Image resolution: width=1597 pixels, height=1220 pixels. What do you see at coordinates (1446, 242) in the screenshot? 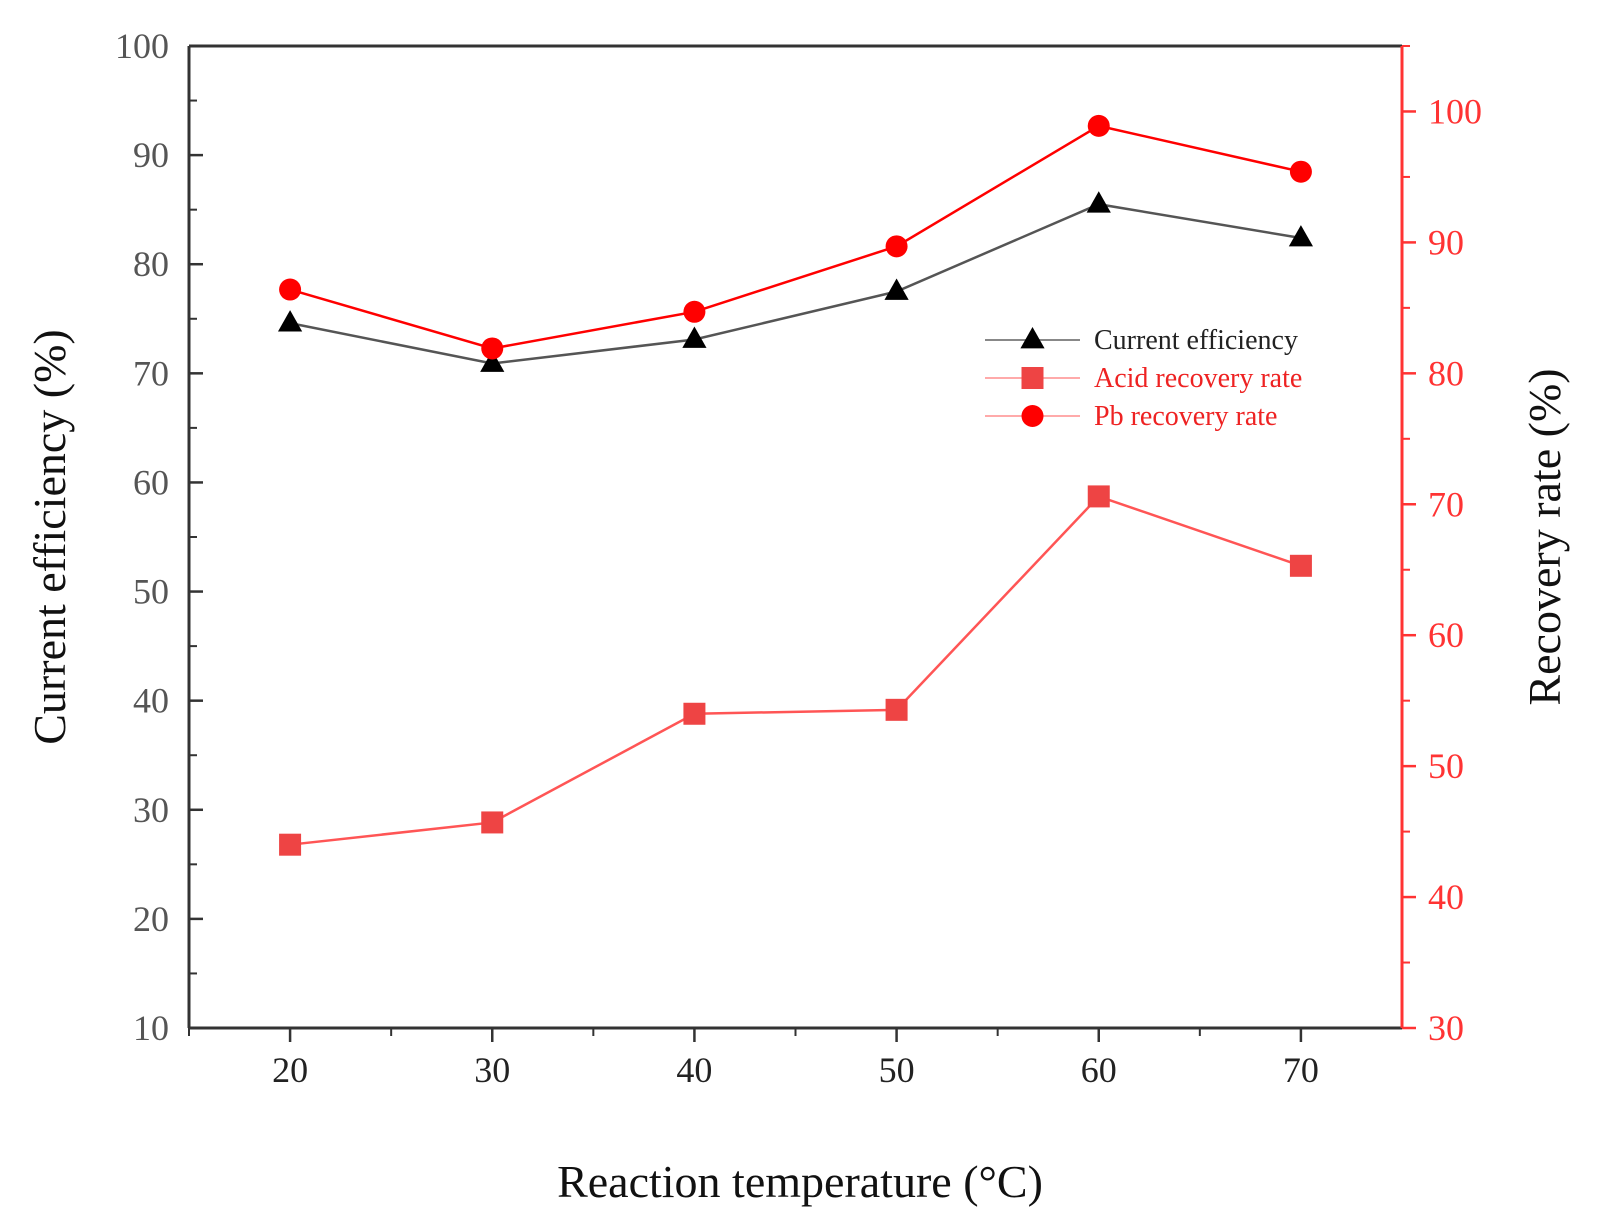
I see `right-tick-label-90: 90` at bounding box center [1446, 242].